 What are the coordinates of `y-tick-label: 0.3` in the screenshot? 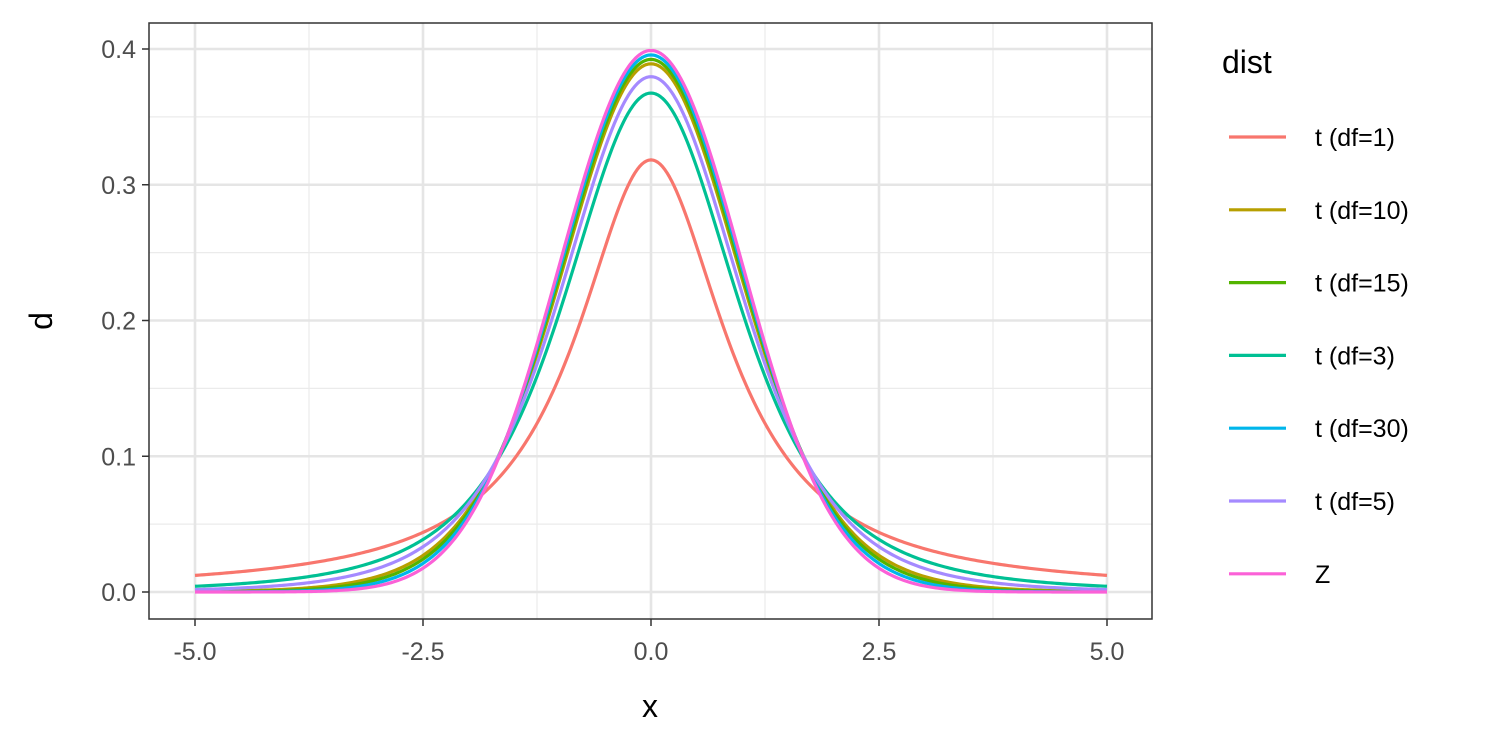 It's located at (118, 186).